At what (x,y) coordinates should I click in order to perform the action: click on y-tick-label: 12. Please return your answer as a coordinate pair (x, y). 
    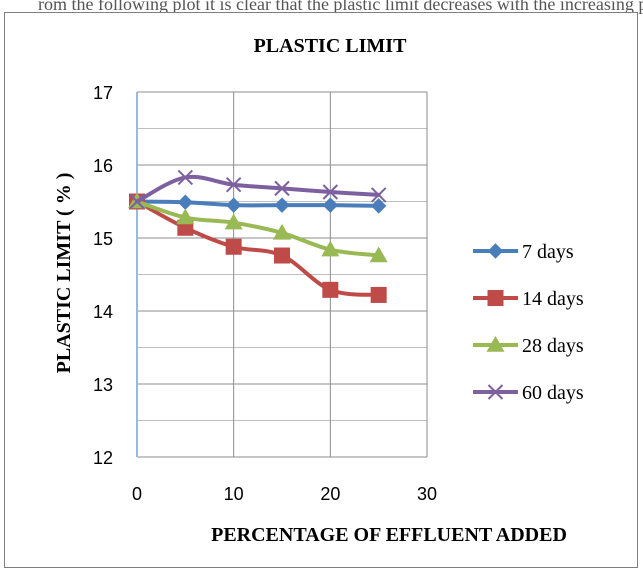
    Looking at the image, I should click on (103, 458).